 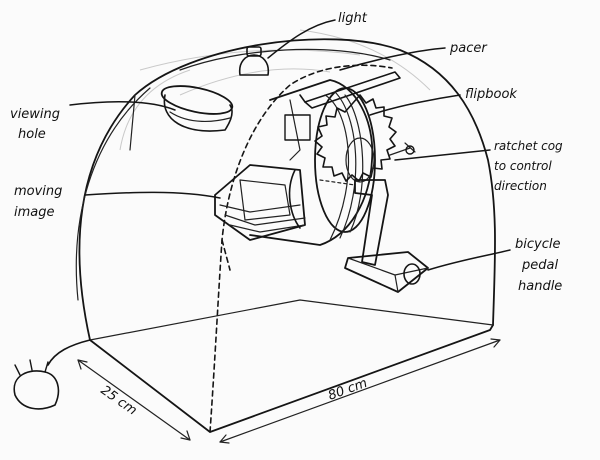 I want to click on label-bicycle-1: bicycle, so click(x=537, y=244).